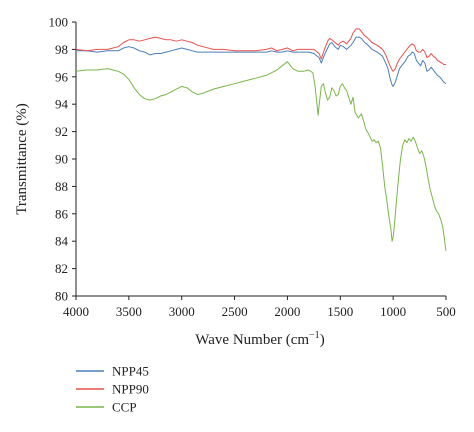 The width and height of the screenshot is (474, 432). Describe the element at coordinates (62, 104) in the screenshot. I see `y-tick-label: 94` at that location.